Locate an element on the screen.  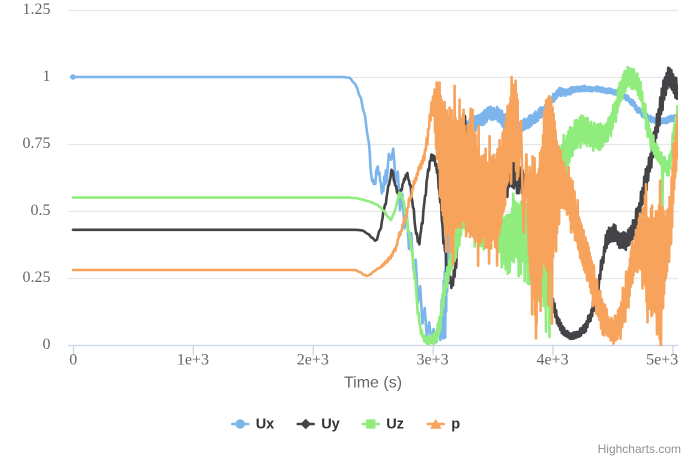
svg-text: 1e+3 is located at coordinates (193, 360).